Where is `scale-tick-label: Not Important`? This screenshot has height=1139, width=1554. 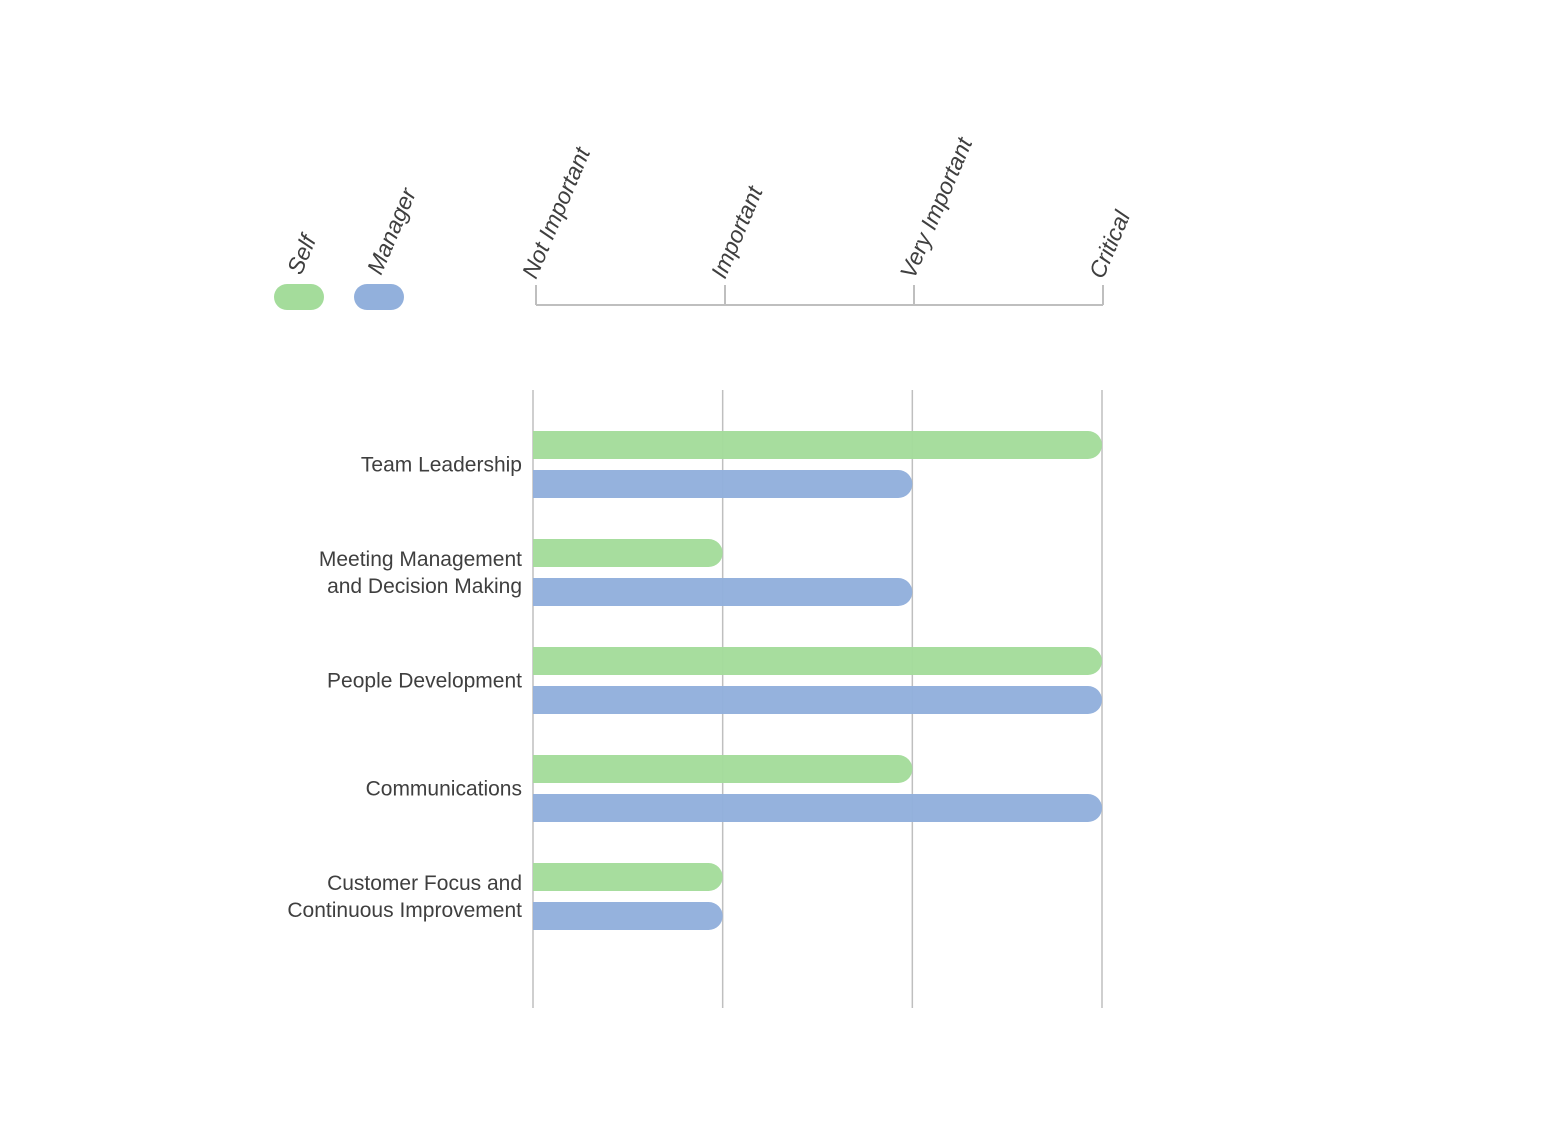 scale-tick-label: Not Important is located at coordinates (556, 212).